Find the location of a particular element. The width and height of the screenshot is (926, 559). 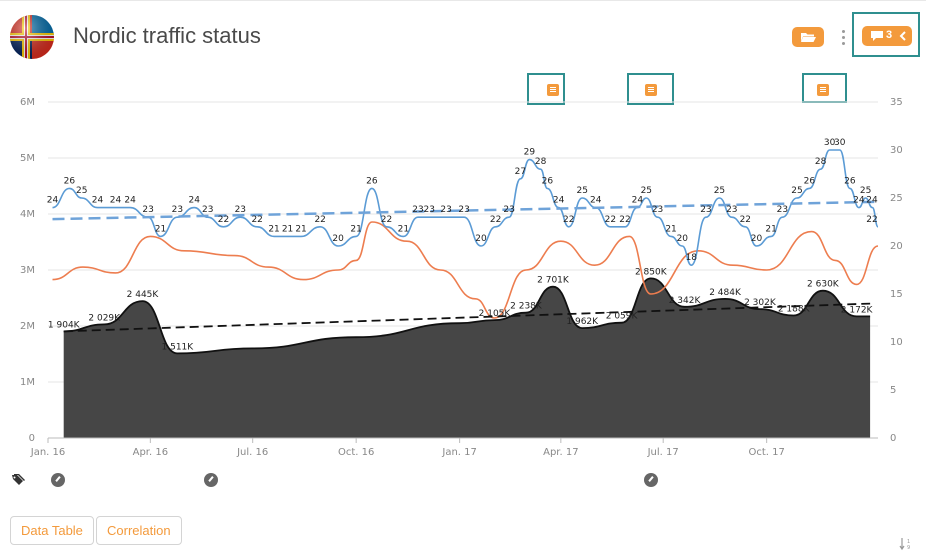

comments-highlight is located at coordinates (886, 34).